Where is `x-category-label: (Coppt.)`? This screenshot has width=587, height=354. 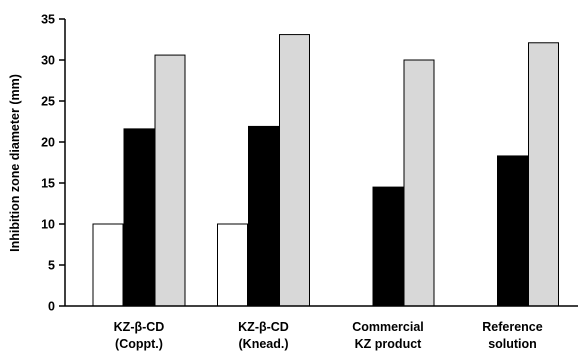 x-category-label: (Coppt.) is located at coordinates (139, 344).